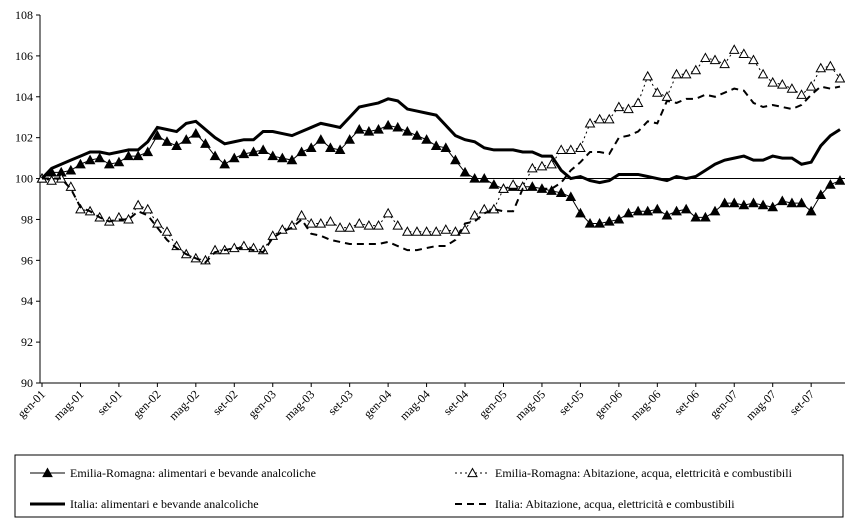  What do you see at coordinates (761, 405) in the screenshot?
I see `x-tick-label: mag-07` at bounding box center [761, 405].